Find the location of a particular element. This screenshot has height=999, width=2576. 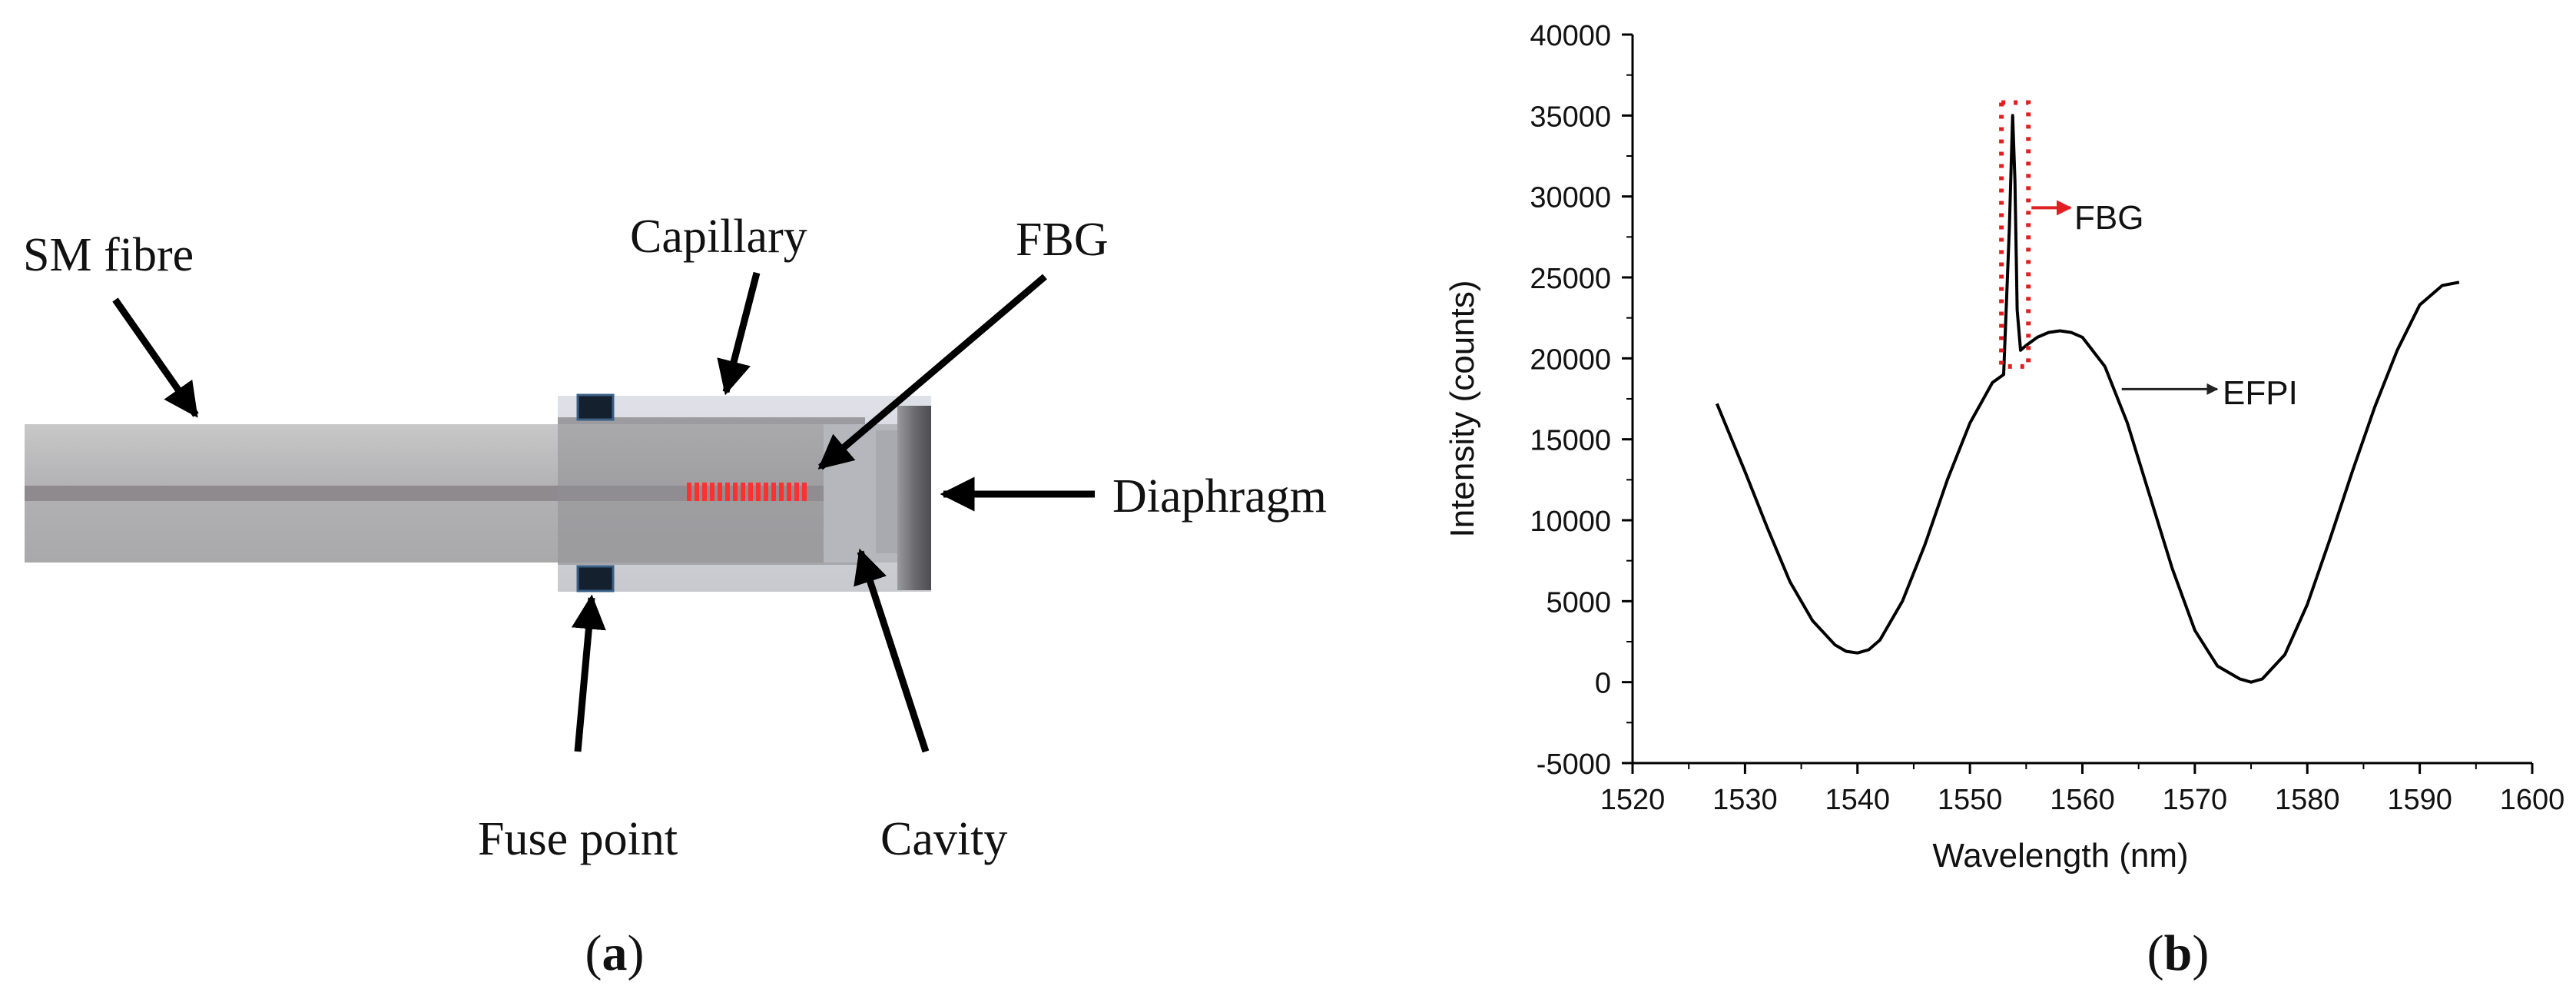

y-tick-label: 30000 is located at coordinates (1570, 198).